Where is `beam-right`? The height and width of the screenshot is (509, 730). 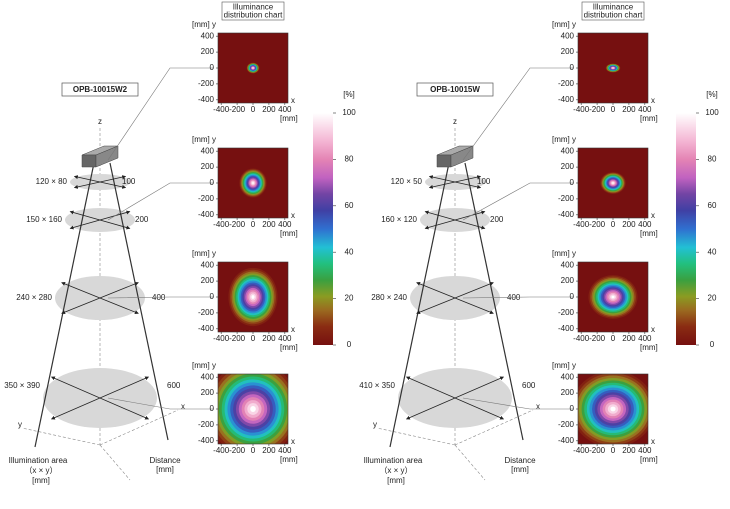 beam-right is located at coordinates (494, 301).